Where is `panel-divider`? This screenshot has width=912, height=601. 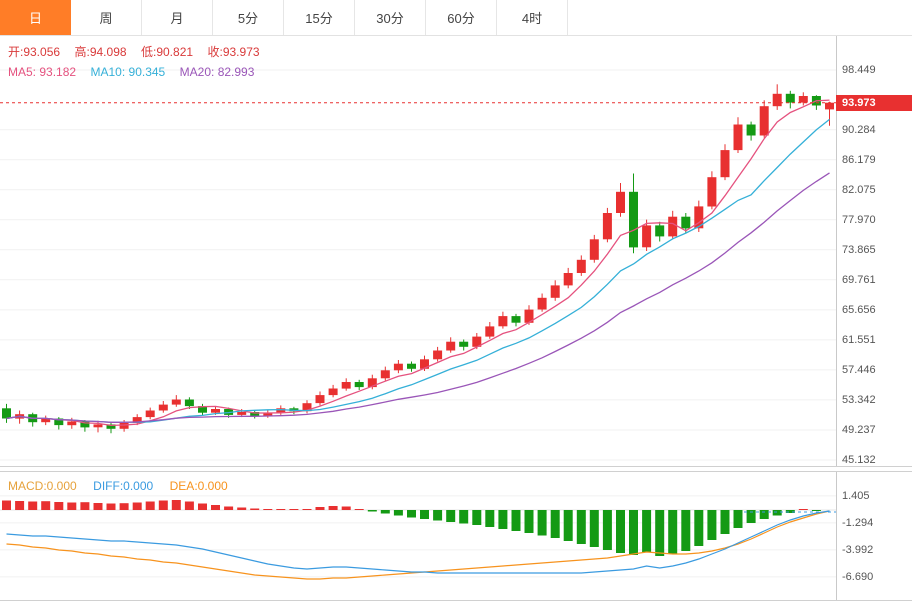 panel-divider is located at coordinates (456, 469).